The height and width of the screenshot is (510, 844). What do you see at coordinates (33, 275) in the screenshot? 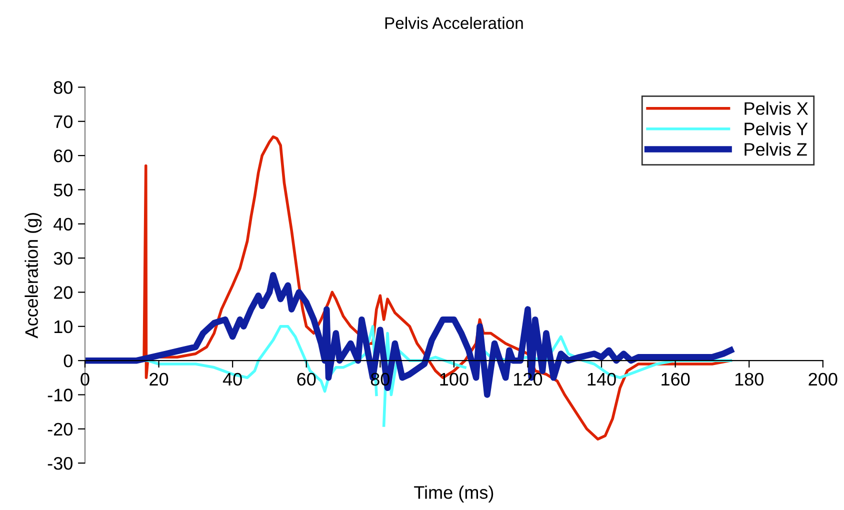
I see `y-axis-title: Acceleration (g)` at bounding box center [33, 275].